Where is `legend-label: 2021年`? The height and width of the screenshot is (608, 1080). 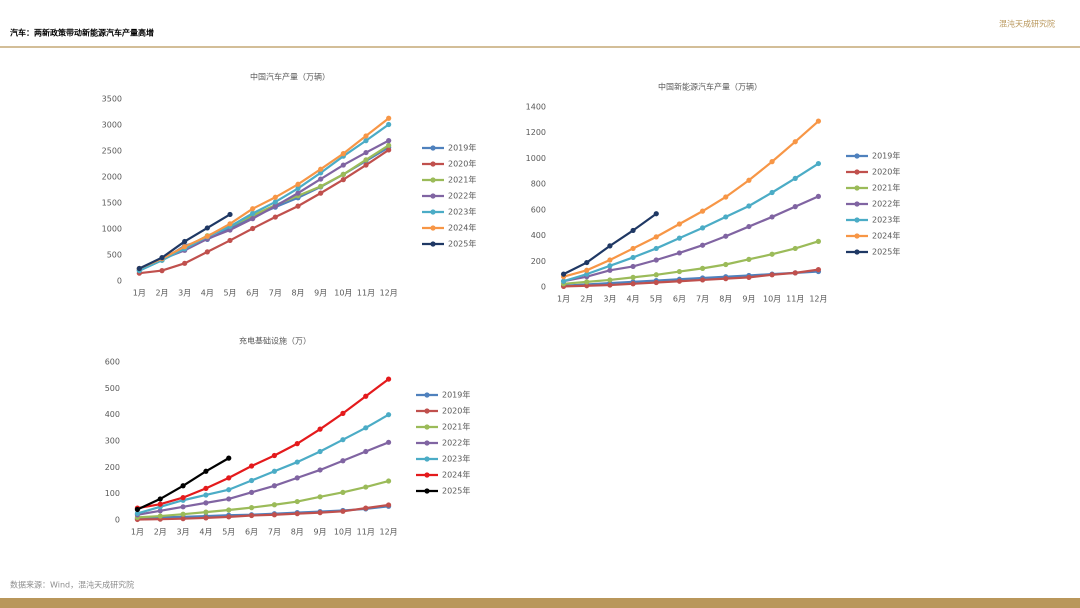 legend-label: 2021年 is located at coordinates (886, 188).